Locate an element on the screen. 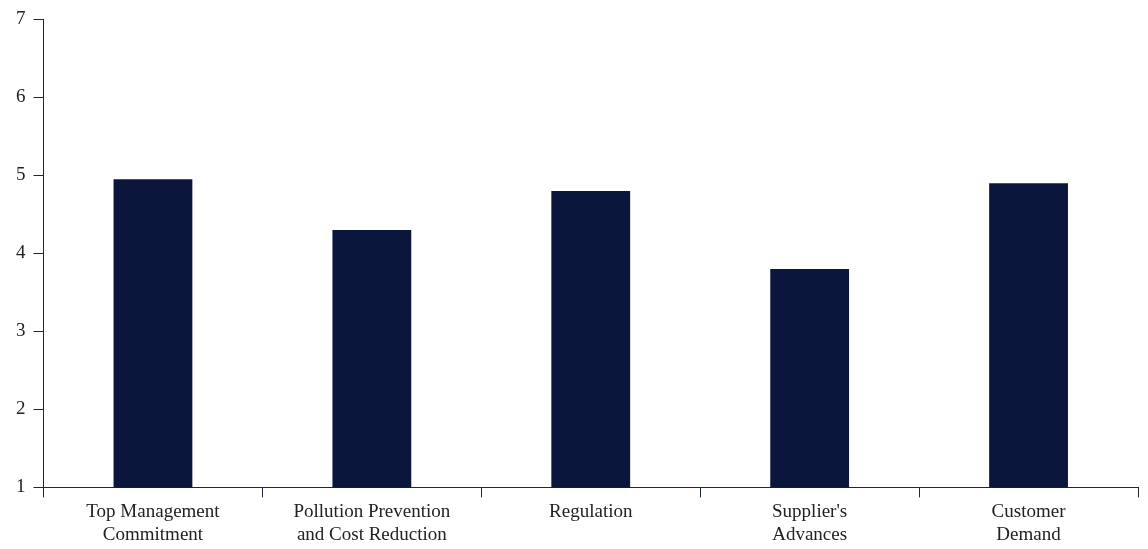  x-tick-label: Pollution Prevention and Cost Reduction is located at coordinates (372, 521).